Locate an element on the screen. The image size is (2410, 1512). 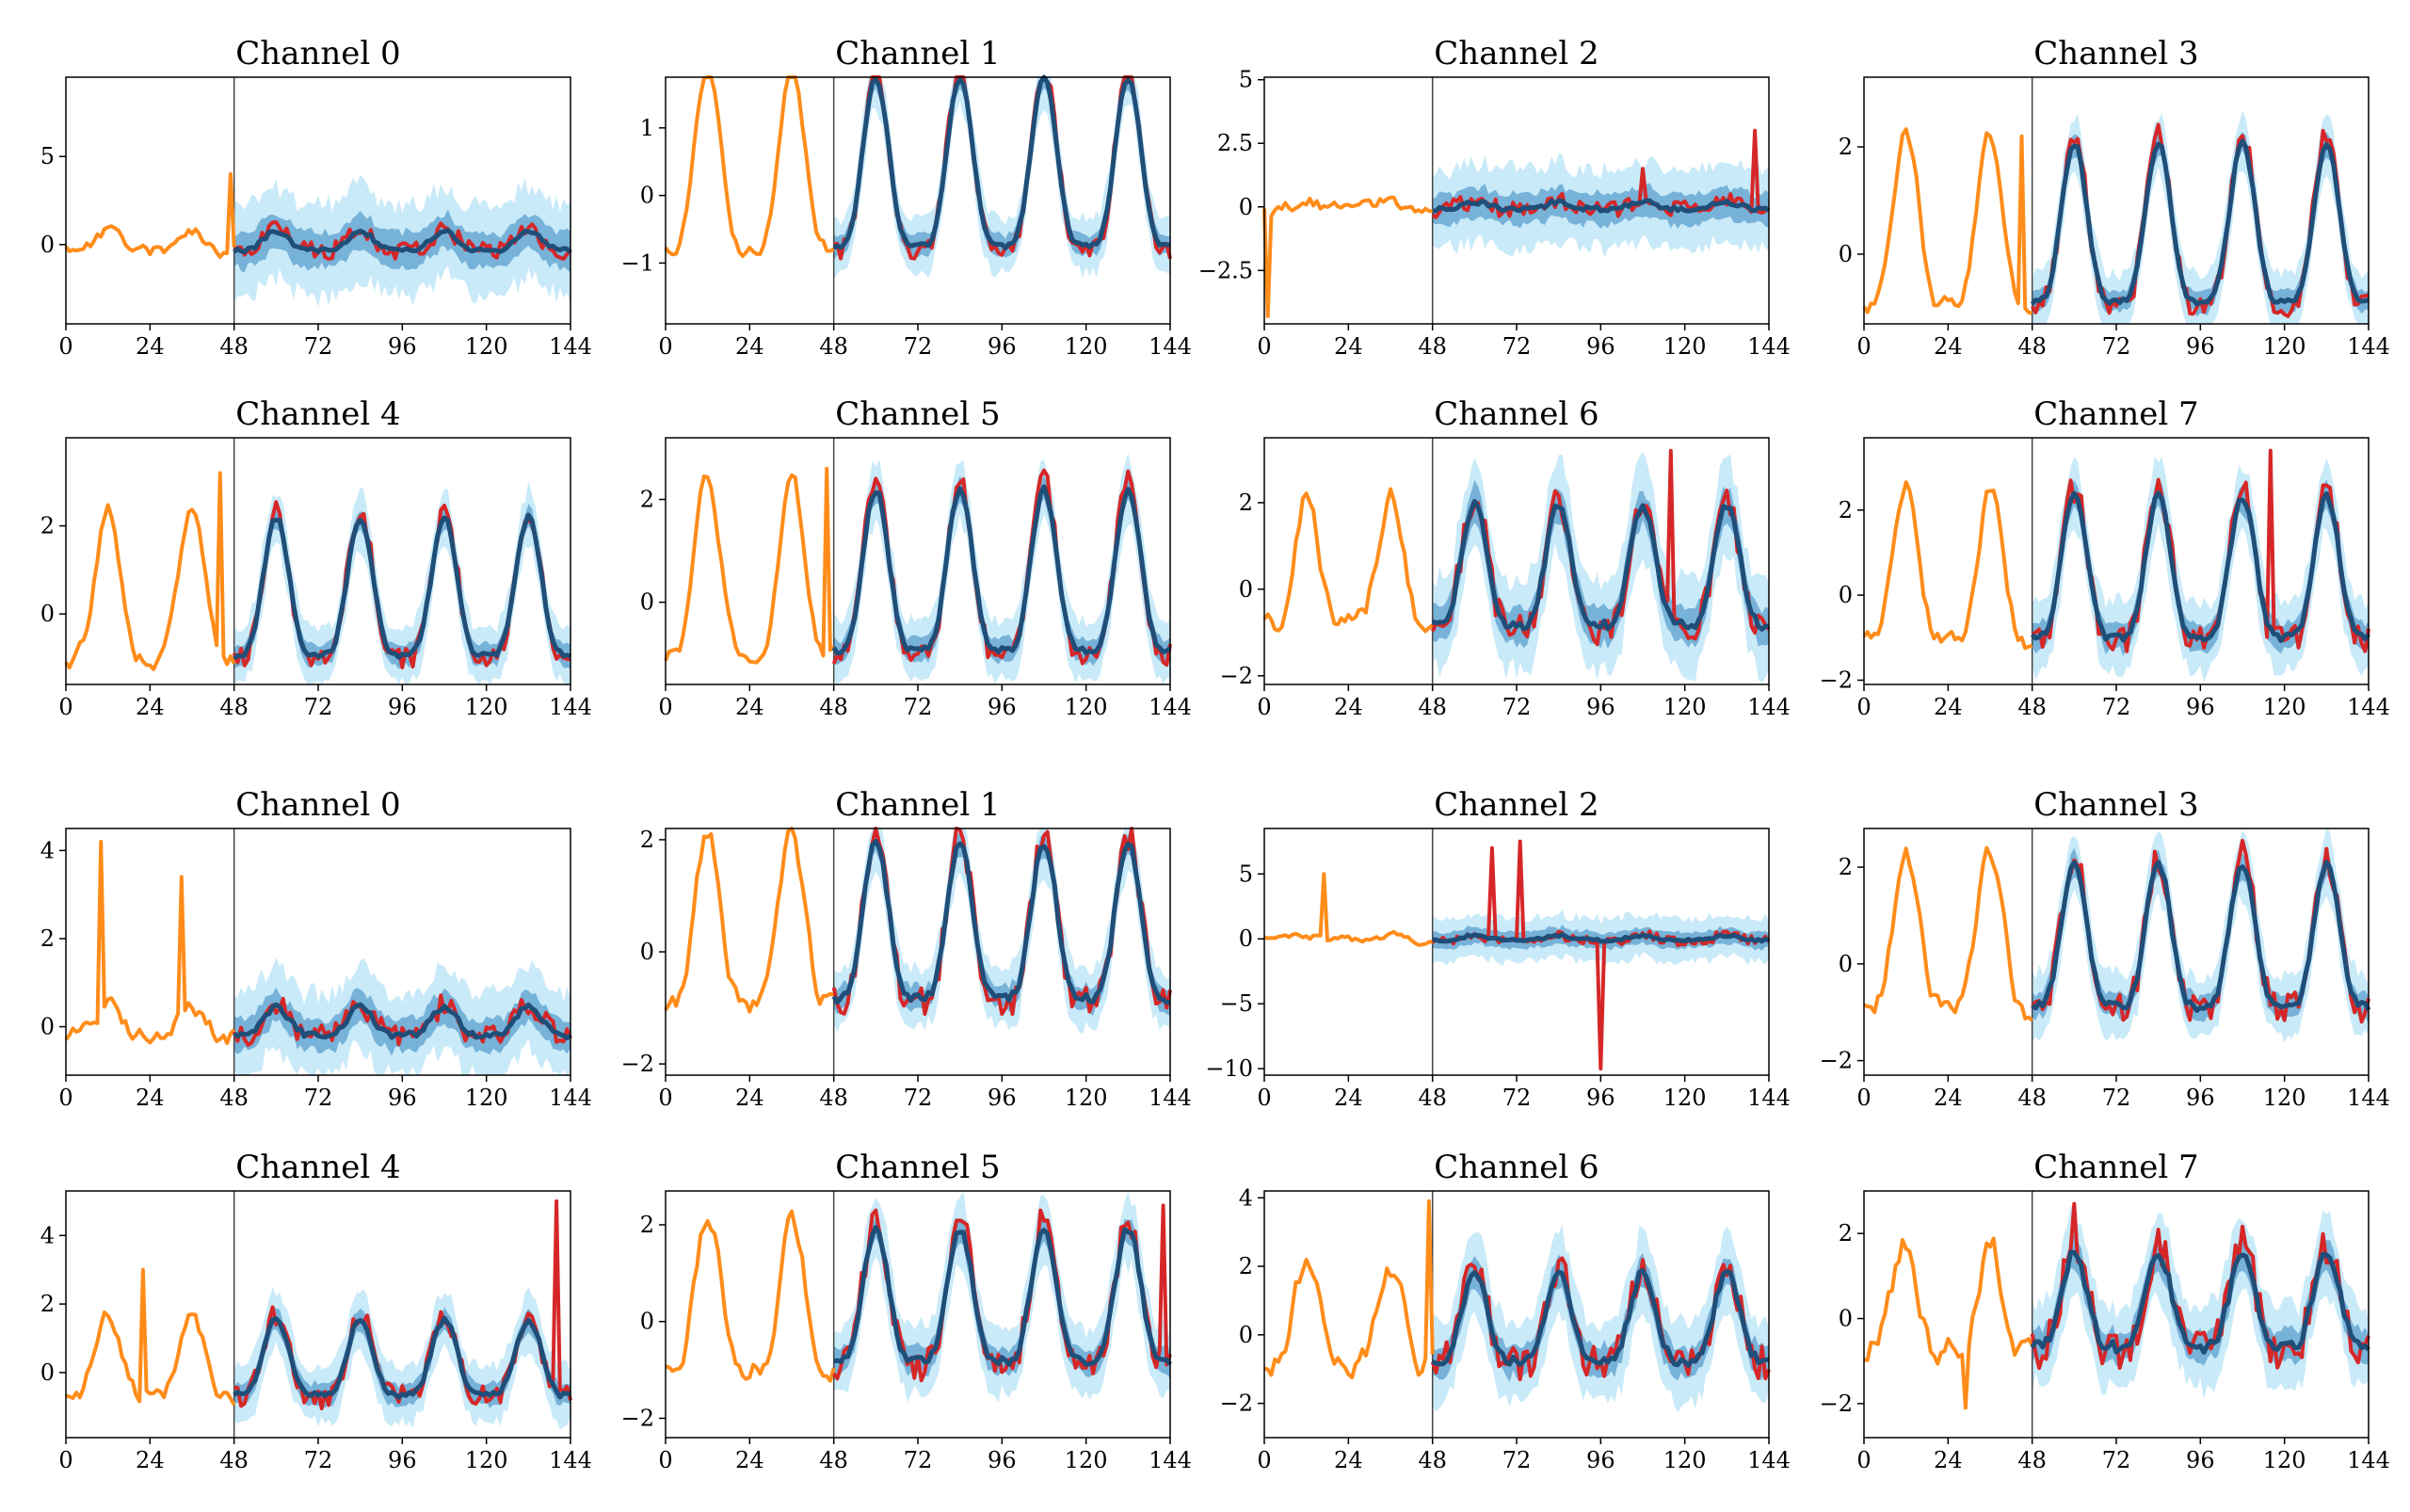
axes-frame is located at coordinates (918, 200).